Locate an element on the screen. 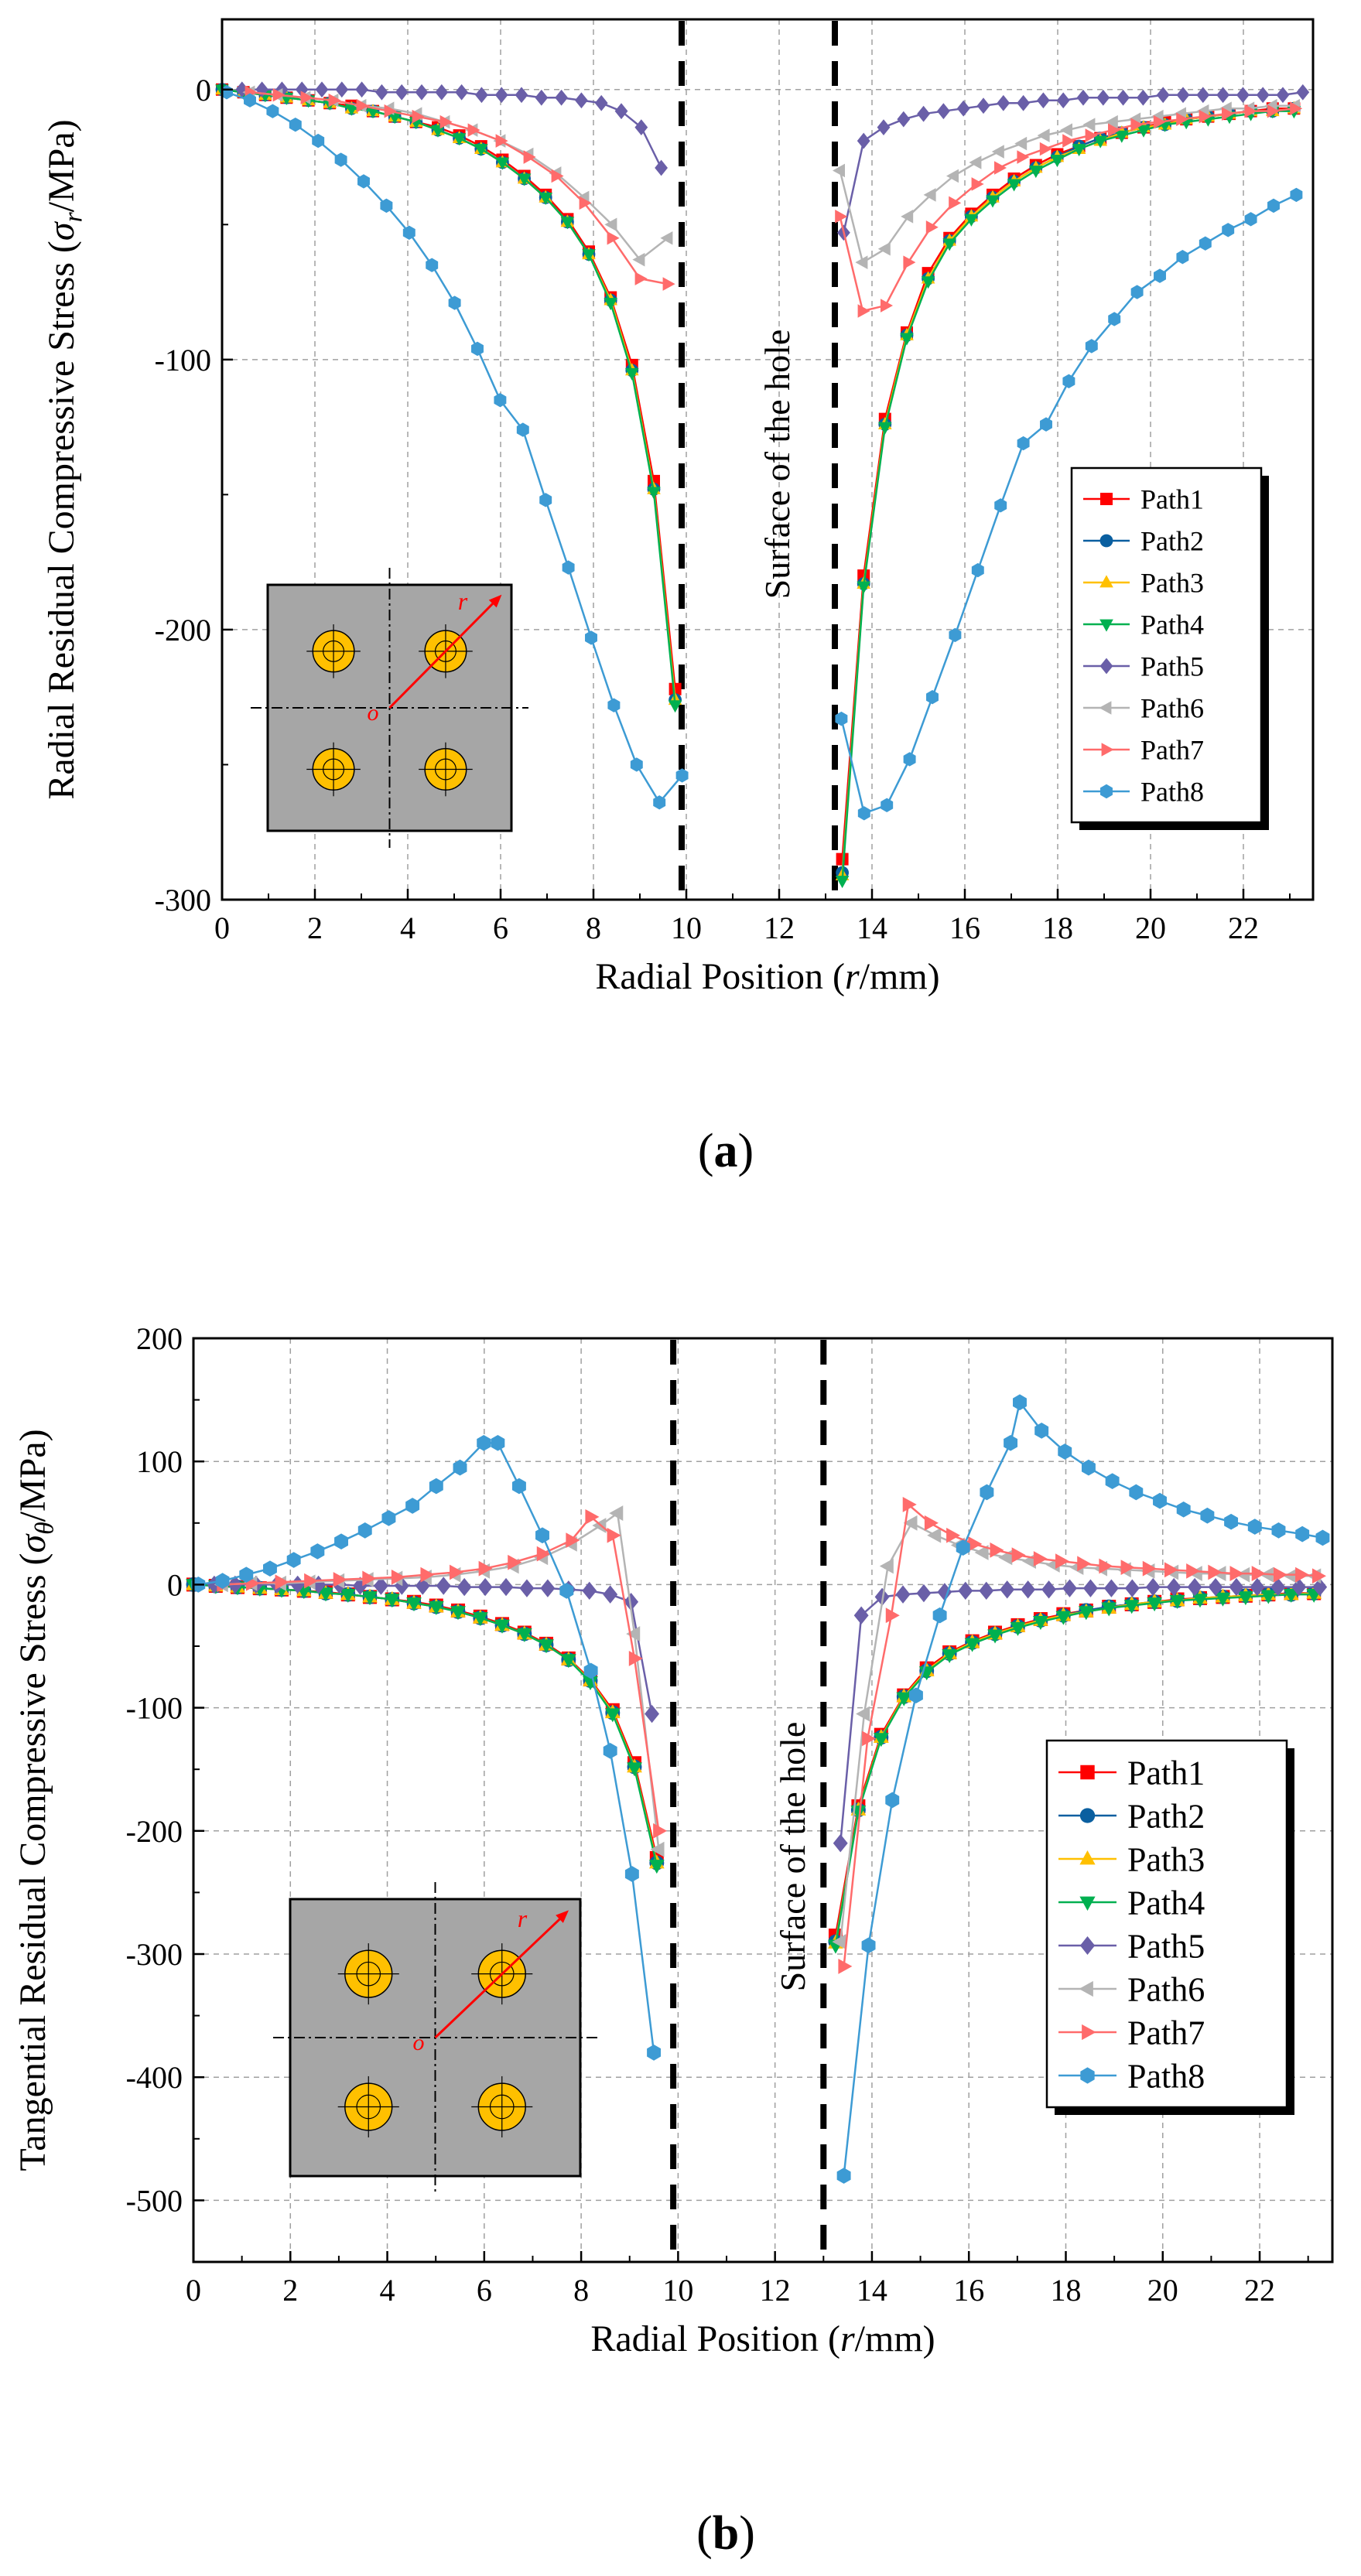 The height and width of the screenshot is (2576, 1361). series-line-path3 is located at coordinates (425, 1724).